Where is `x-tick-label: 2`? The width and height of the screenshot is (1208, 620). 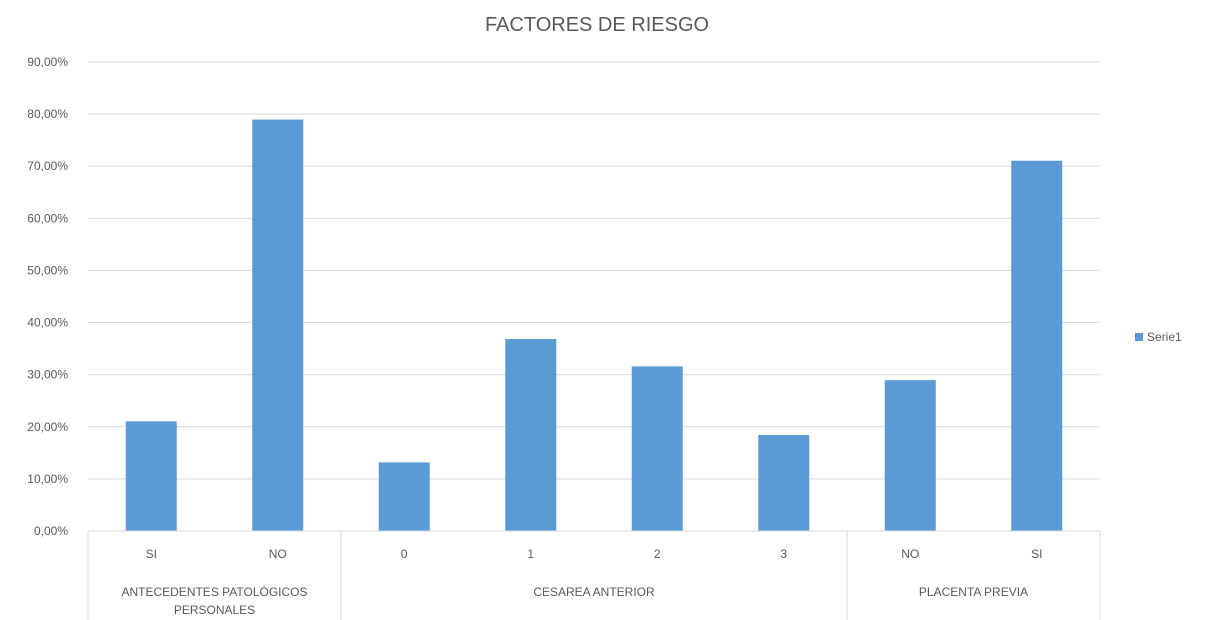
x-tick-label: 2 is located at coordinates (657, 554).